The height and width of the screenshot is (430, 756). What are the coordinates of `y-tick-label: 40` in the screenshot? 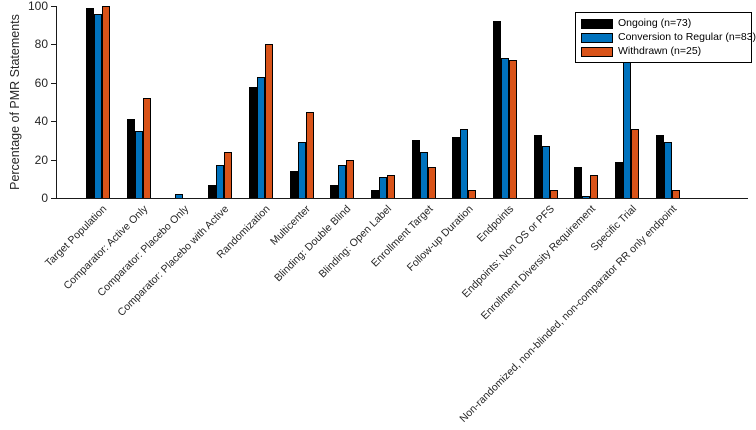 It's located at (41, 121).